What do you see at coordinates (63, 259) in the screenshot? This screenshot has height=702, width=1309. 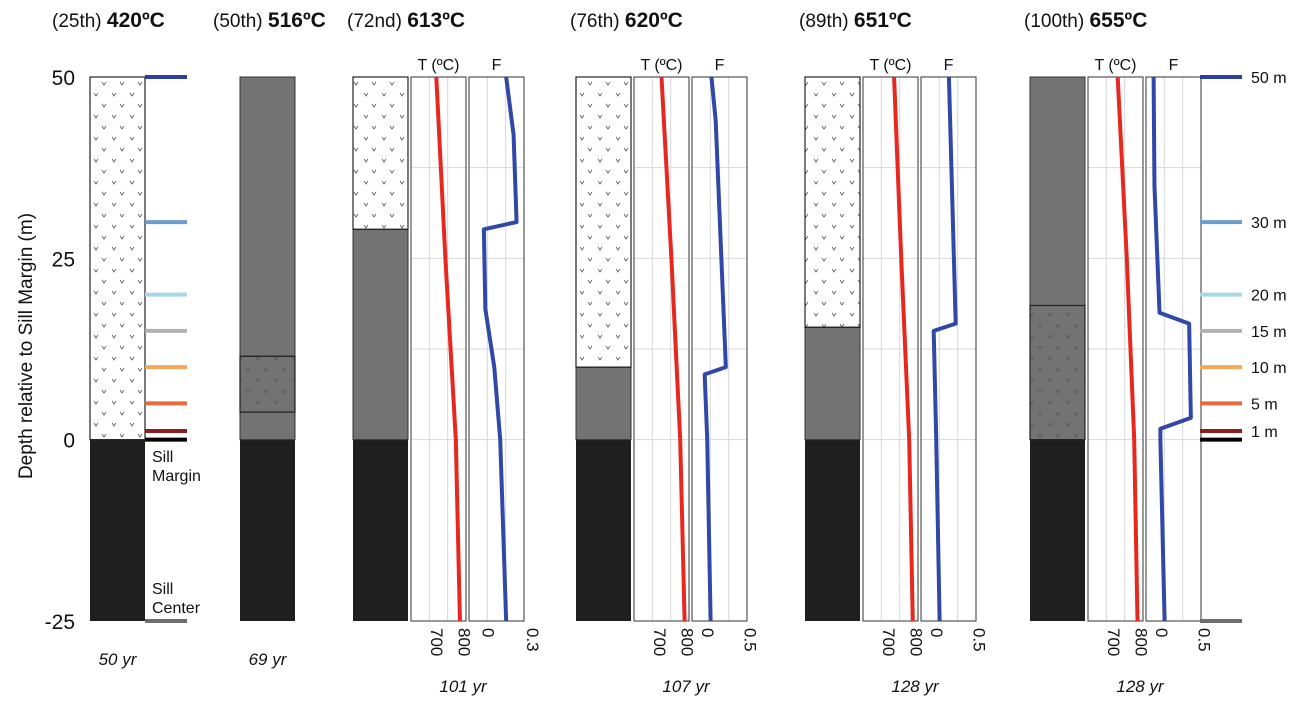 I see `y-tick-label: 25` at bounding box center [63, 259].